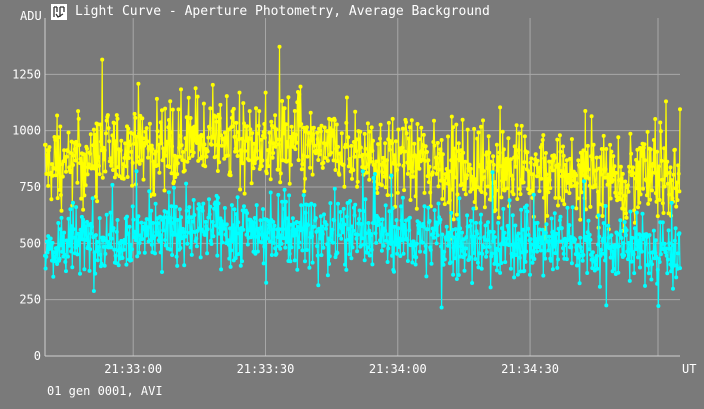 The height and width of the screenshot is (409, 704). Describe the element at coordinates (59, 12) in the screenshot. I see `light-curve-app-icon` at that location.